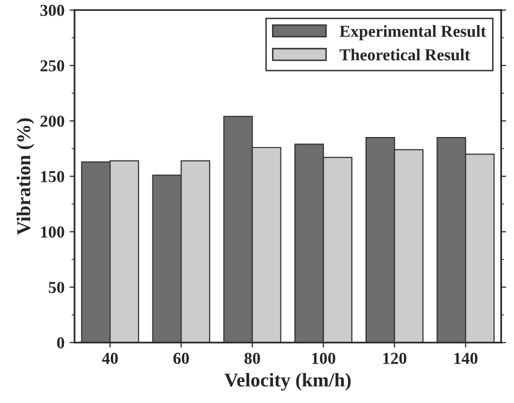 Image resolution: width=514 pixels, height=403 pixels. What do you see at coordinates (52, 66) in the screenshot?
I see `y-tick-label: 250` at bounding box center [52, 66].